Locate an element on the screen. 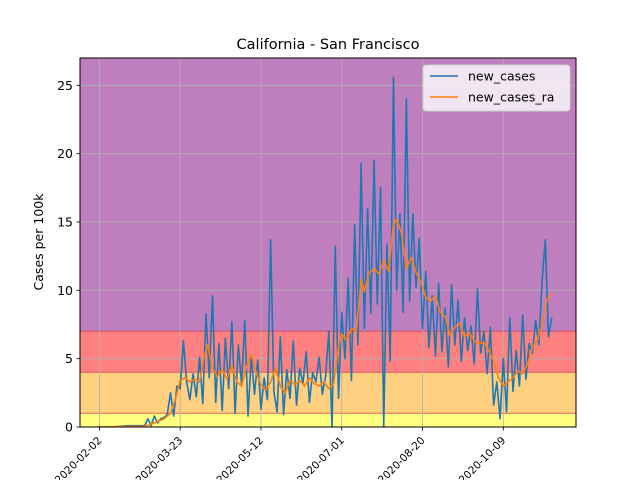  y-tick-label-5: 5 is located at coordinates (69, 358).